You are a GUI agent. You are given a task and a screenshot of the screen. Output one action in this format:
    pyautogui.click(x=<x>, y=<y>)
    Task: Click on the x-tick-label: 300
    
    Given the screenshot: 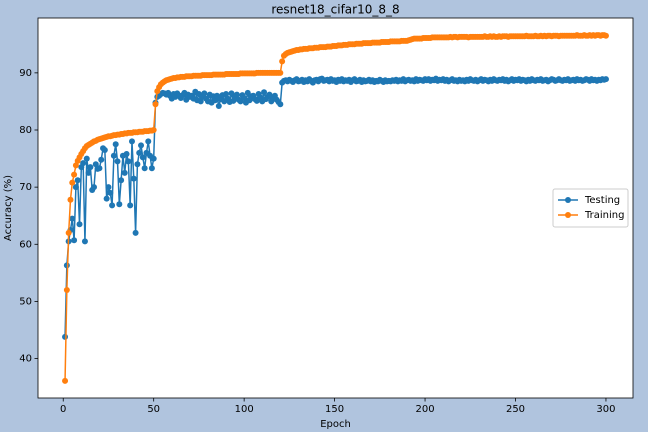 What is the action you would take?
    pyautogui.click(x=605, y=409)
    